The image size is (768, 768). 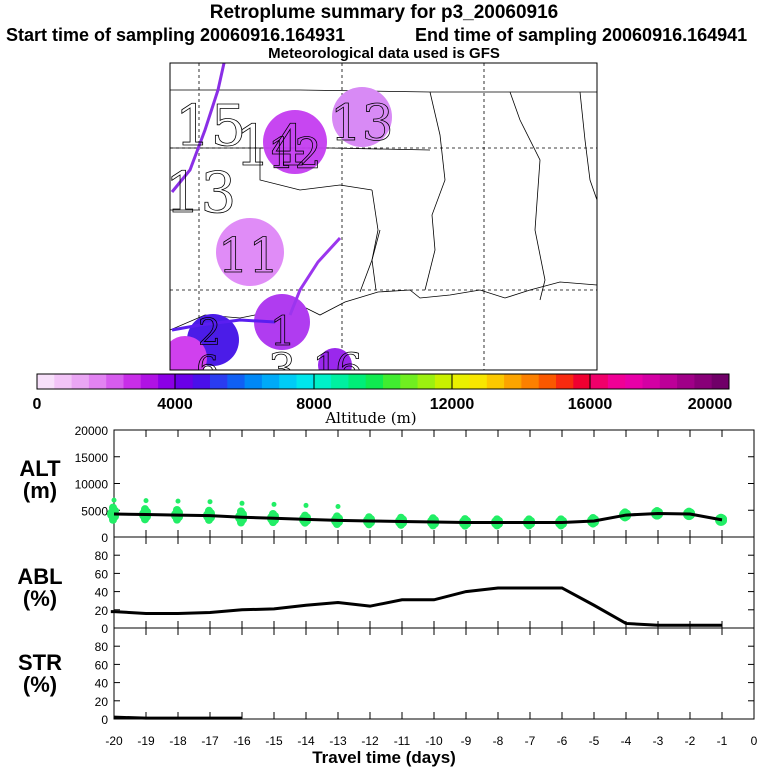 I want to click on abl-panel-label: ABL (%), so click(x=40, y=588).